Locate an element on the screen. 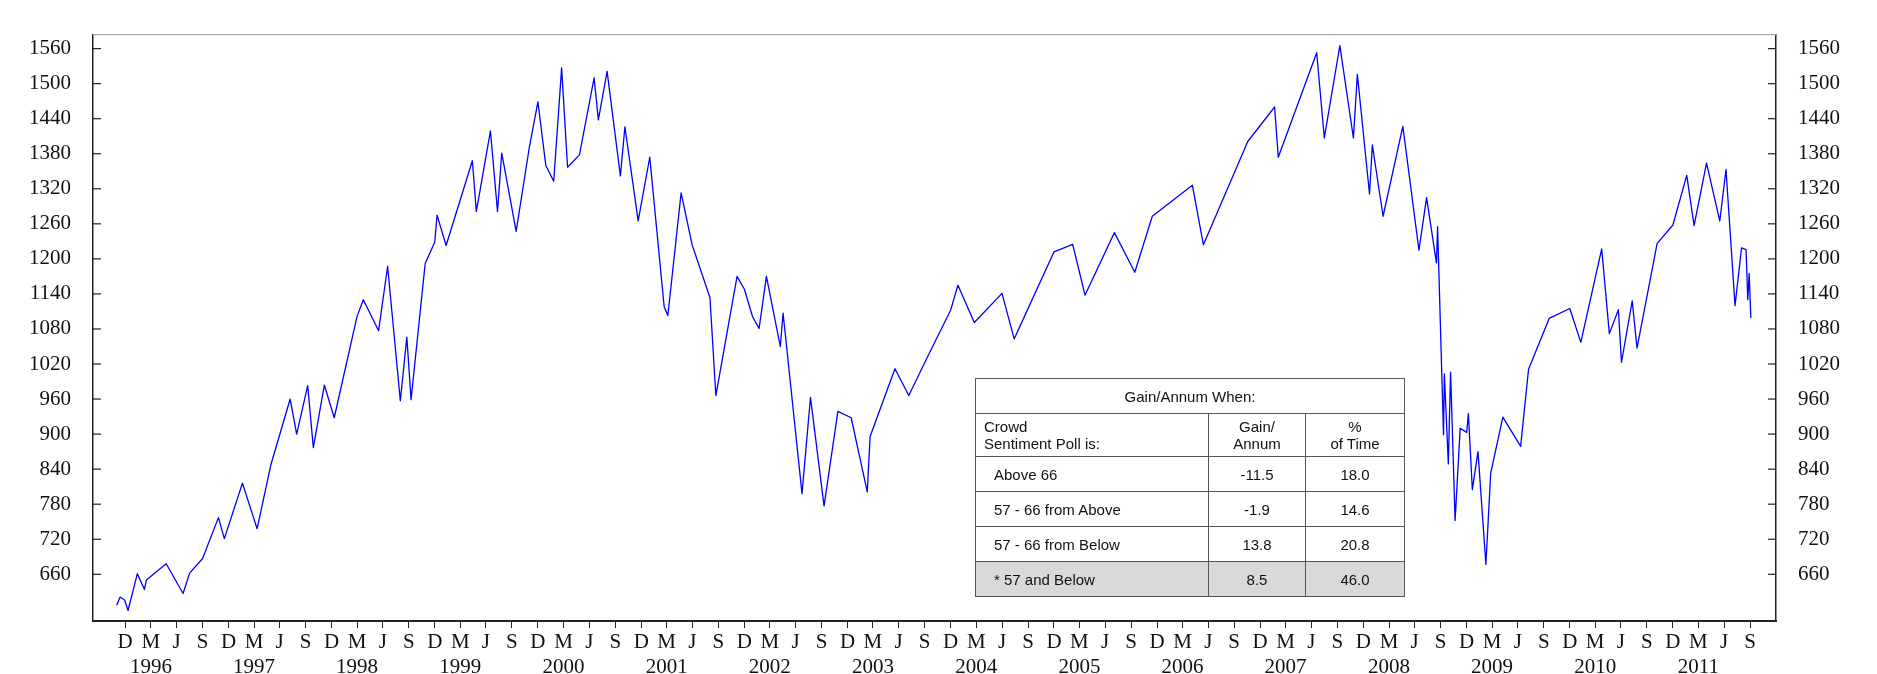 Image resolution: width=1877 pixels, height=674 pixels. y2-tick-label: 1380 is located at coordinates (1819, 152).